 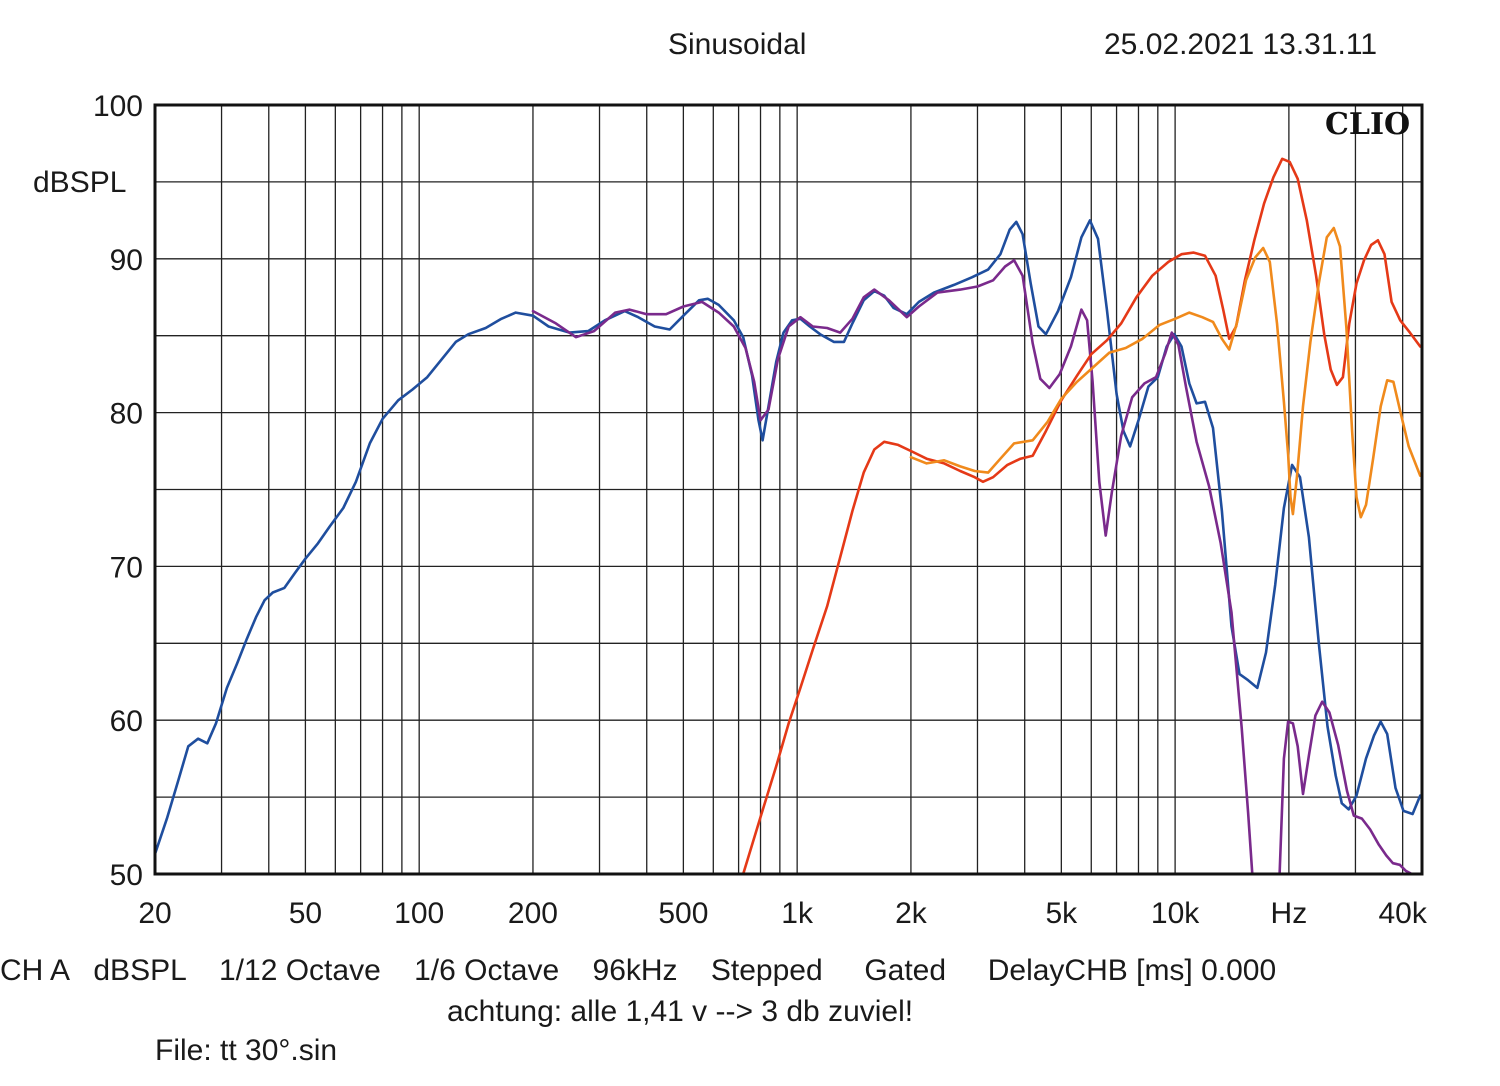 I want to click on y-tick-label: 90, so click(x=126, y=260).